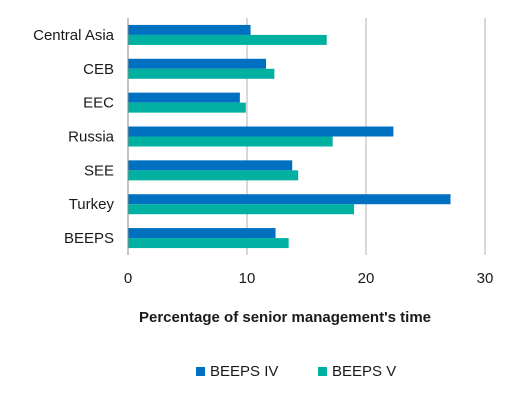  Describe the element at coordinates (92, 204) in the screenshot. I see `category-label: Turkey` at that location.